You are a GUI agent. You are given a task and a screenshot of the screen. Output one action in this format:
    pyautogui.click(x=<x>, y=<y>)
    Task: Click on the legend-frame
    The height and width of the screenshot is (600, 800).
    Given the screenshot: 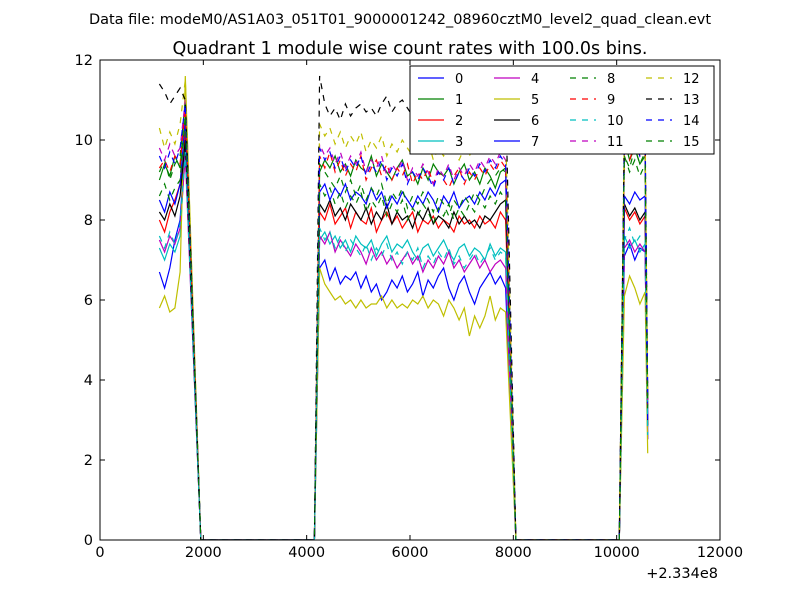 What is the action you would take?
    pyautogui.click(x=562, y=110)
    